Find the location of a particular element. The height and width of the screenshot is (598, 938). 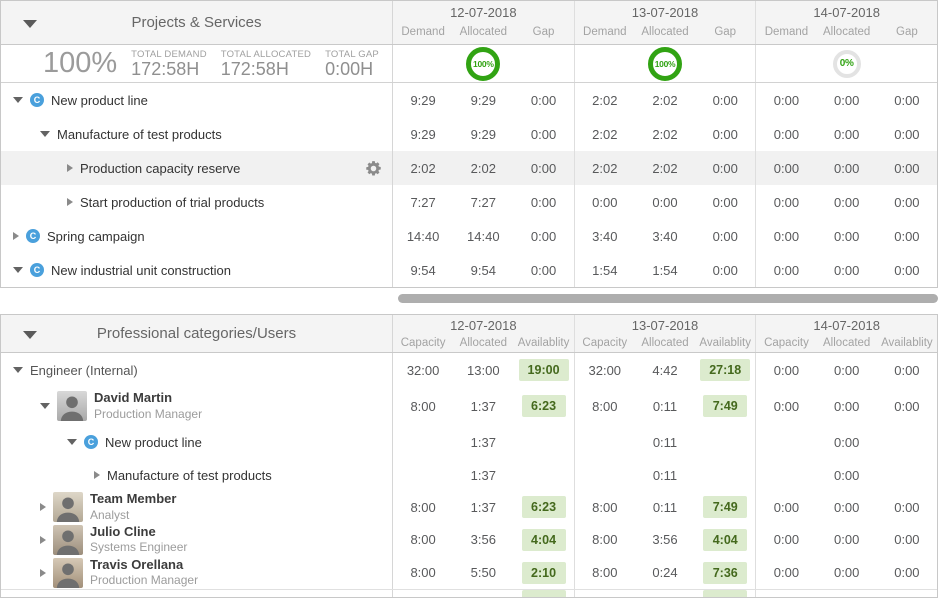

value-cell: 100% is located at coordinates (665, 63).